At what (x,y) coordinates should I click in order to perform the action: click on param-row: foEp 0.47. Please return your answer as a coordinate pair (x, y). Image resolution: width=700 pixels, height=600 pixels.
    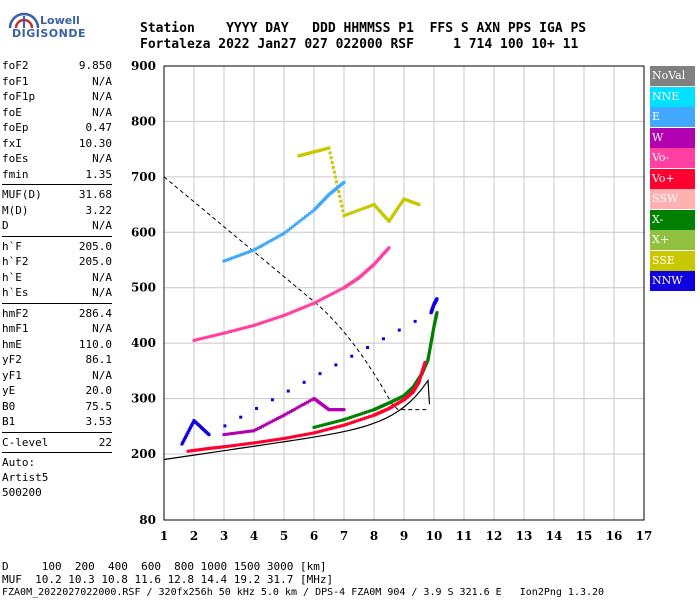
    Looking at the image, I should click on (57, 128).